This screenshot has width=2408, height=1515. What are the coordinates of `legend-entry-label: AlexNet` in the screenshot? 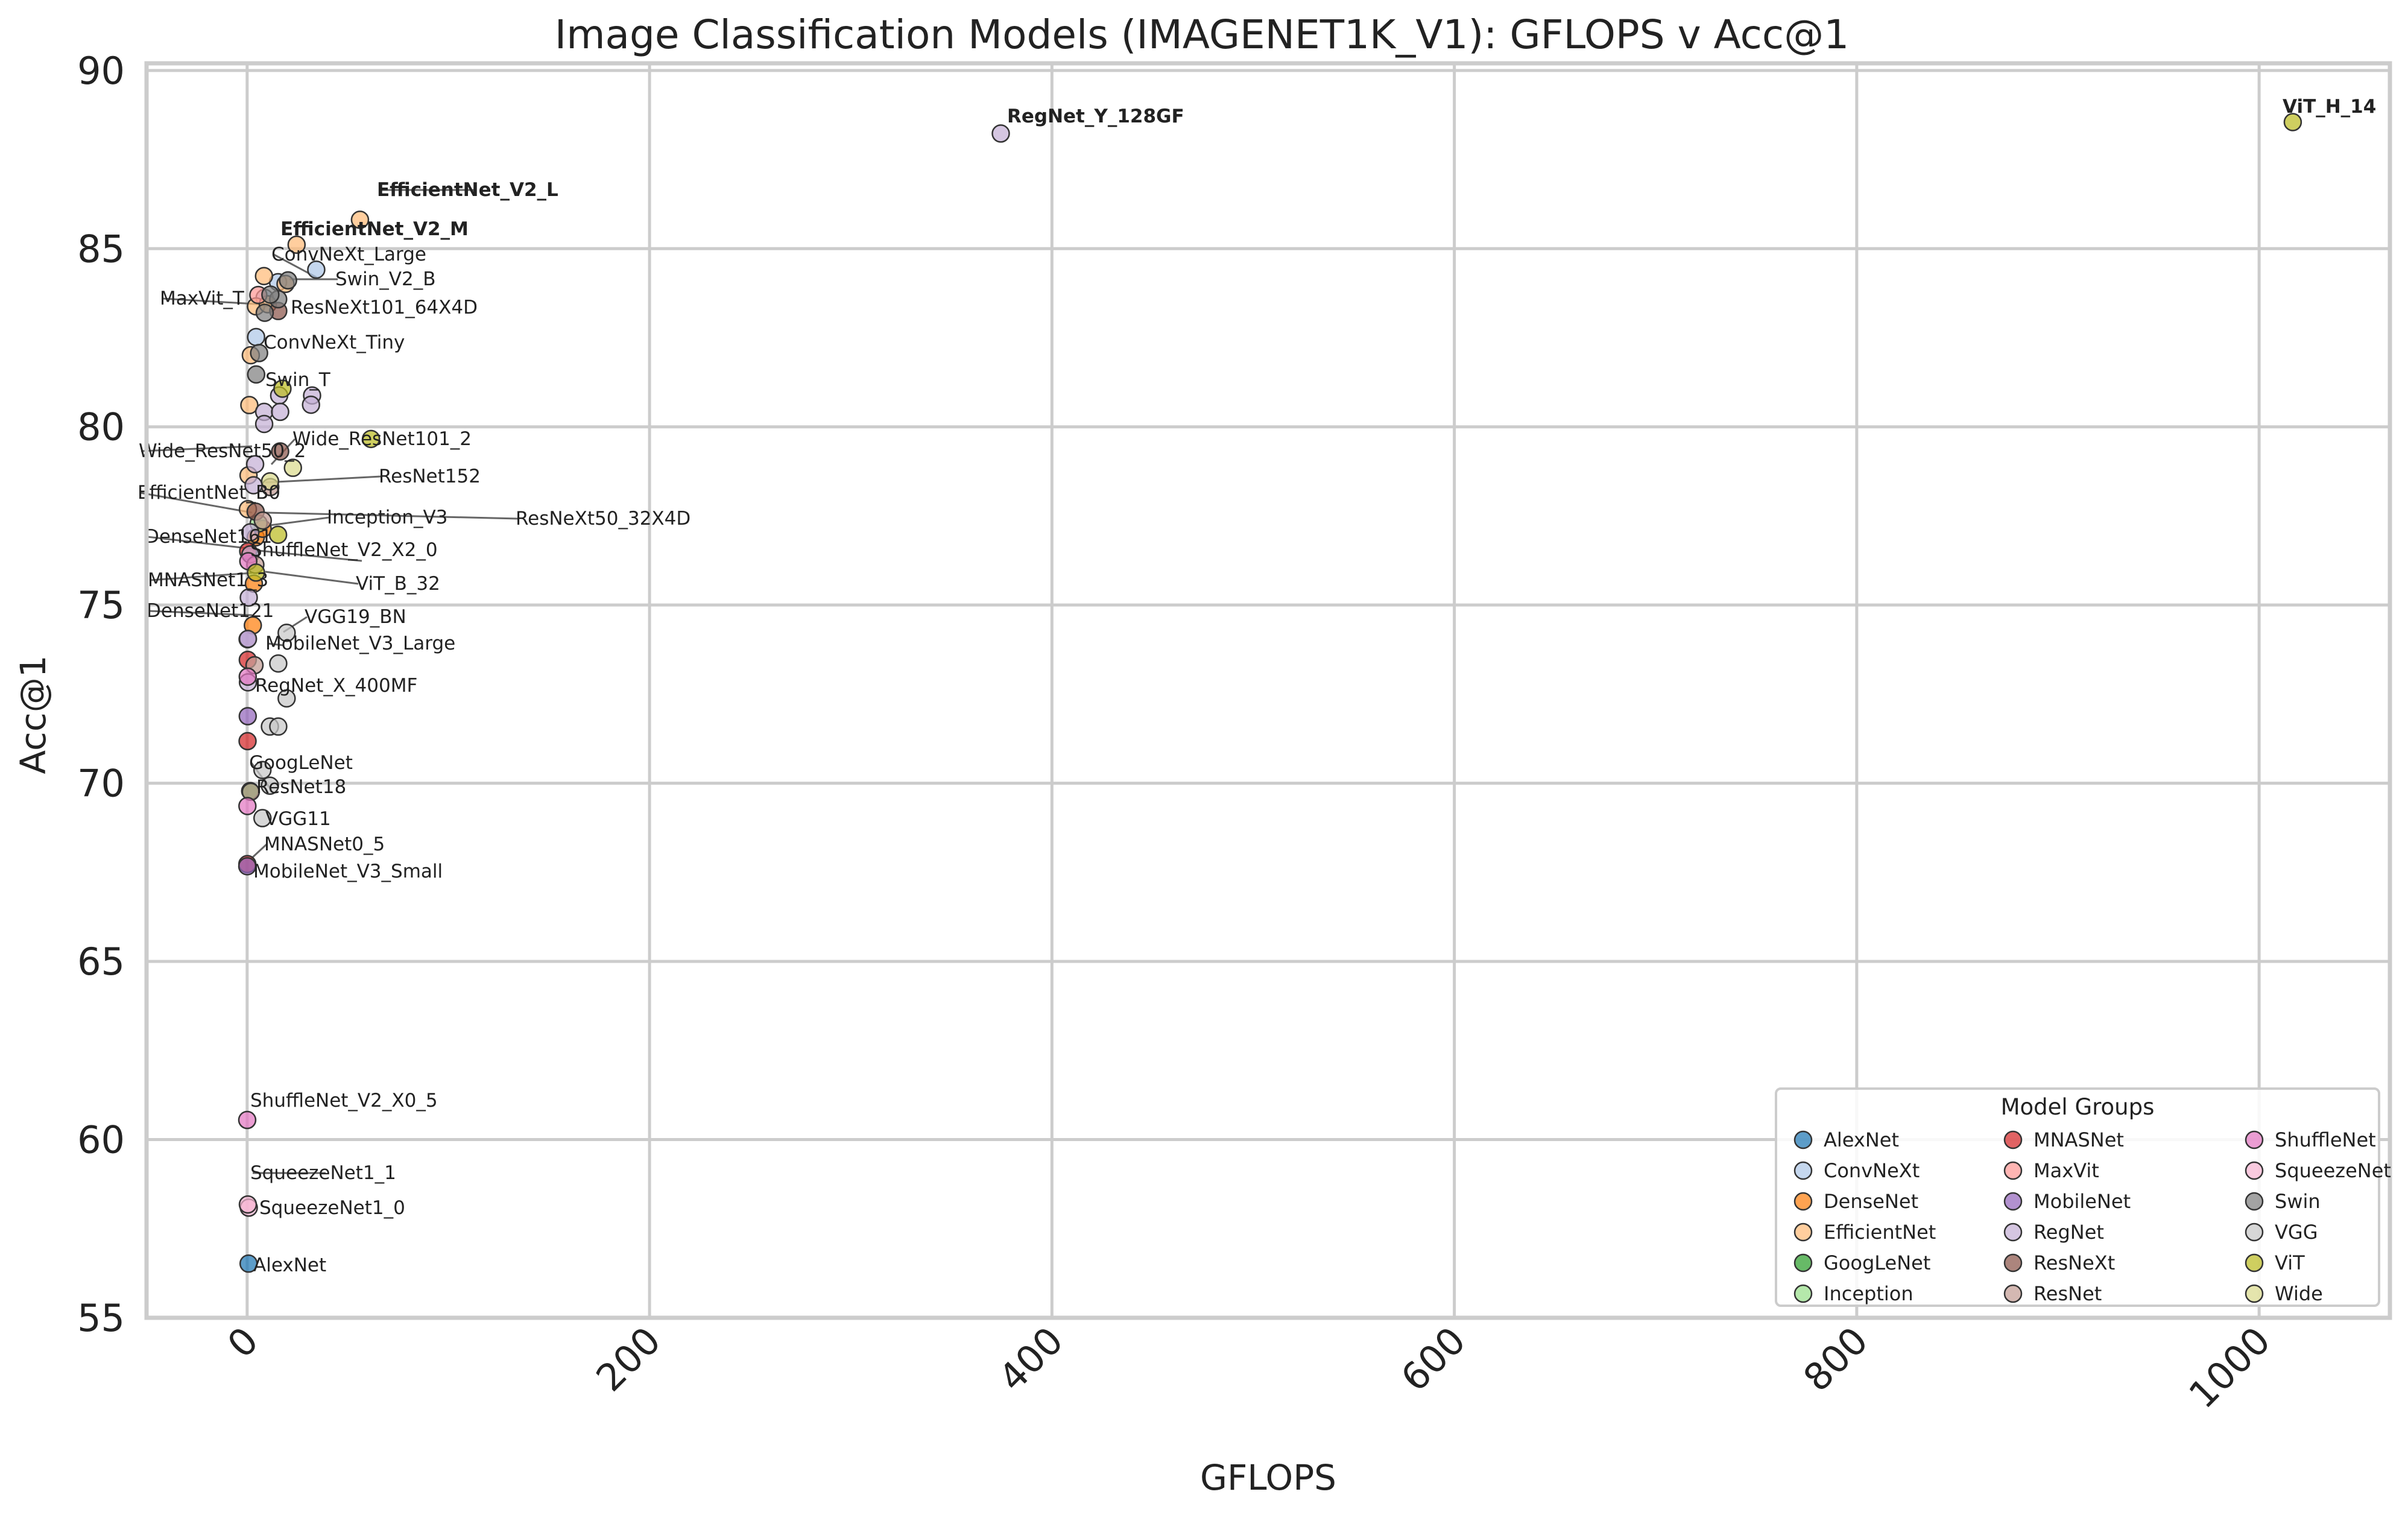 It's located at (1861, 1139).